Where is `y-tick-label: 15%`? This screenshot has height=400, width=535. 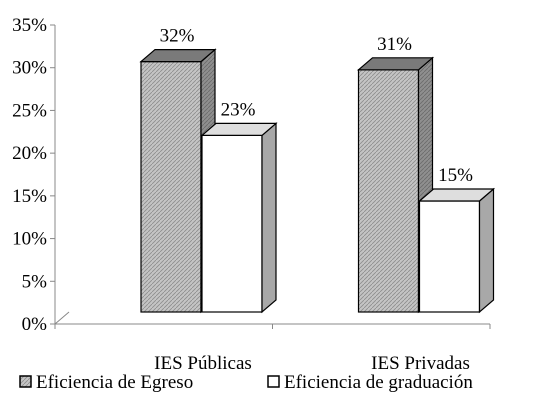
y-tick-label: 15% is located at coordinates (29, 196).